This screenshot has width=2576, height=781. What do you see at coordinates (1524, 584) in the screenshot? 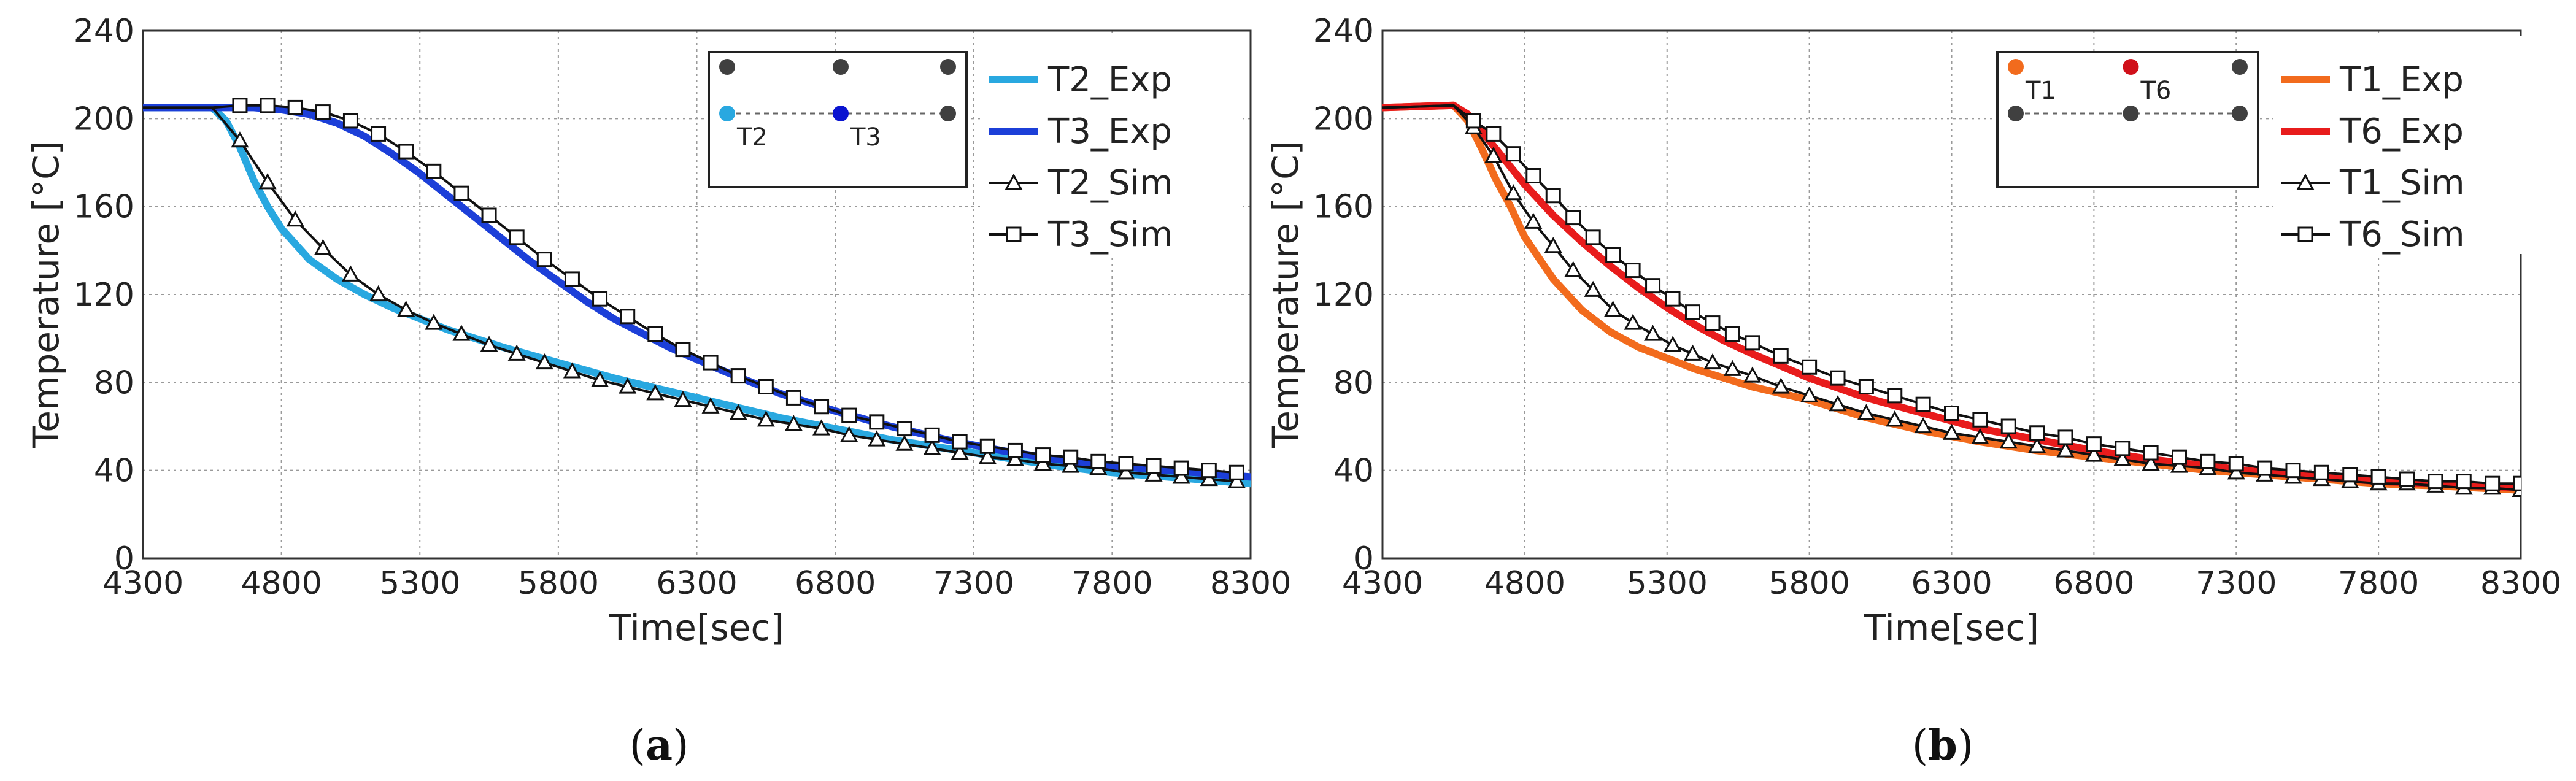
I see `x-tick-label: 4800` at bounding box center [1524, 584].